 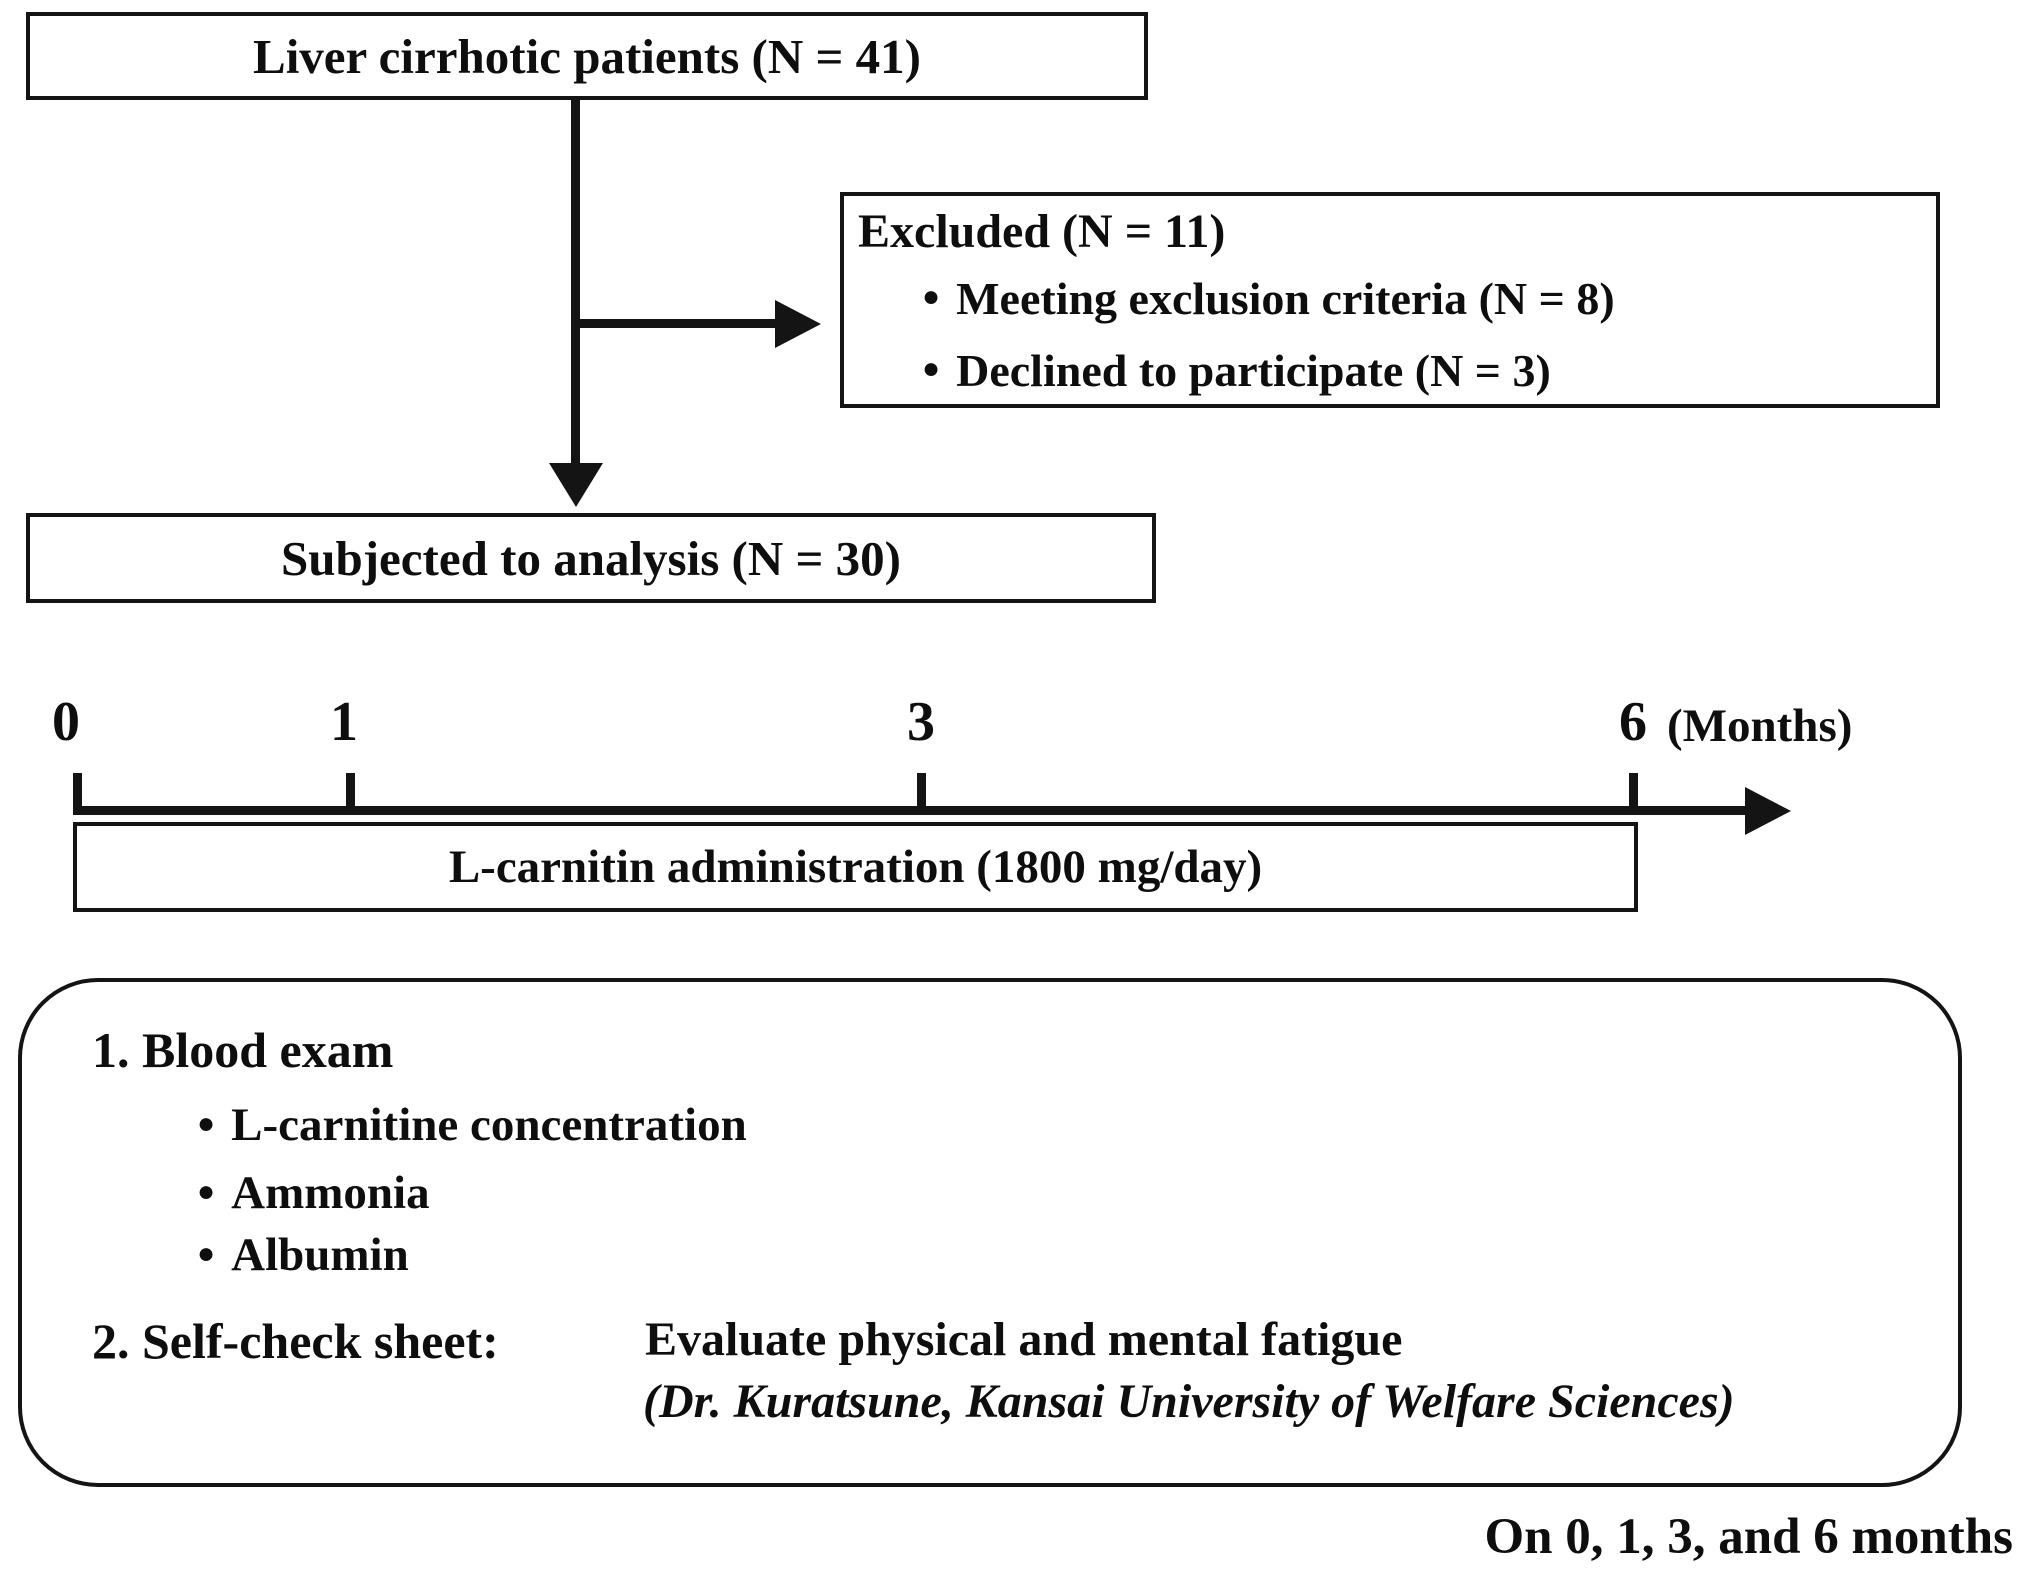 I want to click on blood-exam-bullet-text: Ammonia, so click(x=330, y=1193).